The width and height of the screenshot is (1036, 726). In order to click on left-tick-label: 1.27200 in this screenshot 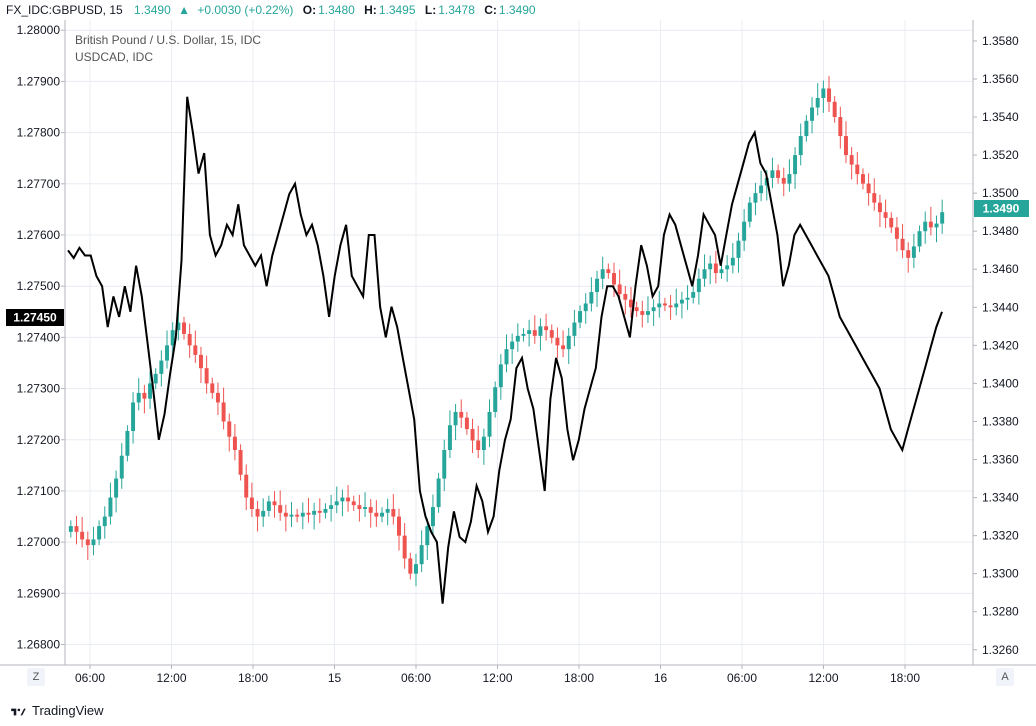, I will do `click(39, 440)`.